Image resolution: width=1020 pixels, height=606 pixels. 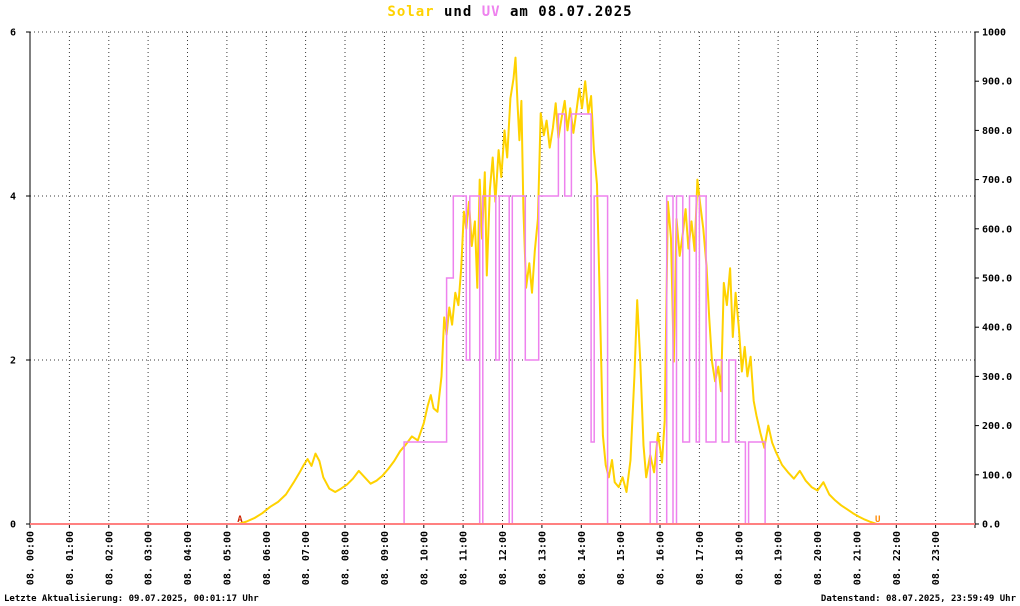 What do you see at coordinates (936, 558) in the screenshot?
I see `x-axis-label: 08. 23:00` at bounding box center [936, 558].